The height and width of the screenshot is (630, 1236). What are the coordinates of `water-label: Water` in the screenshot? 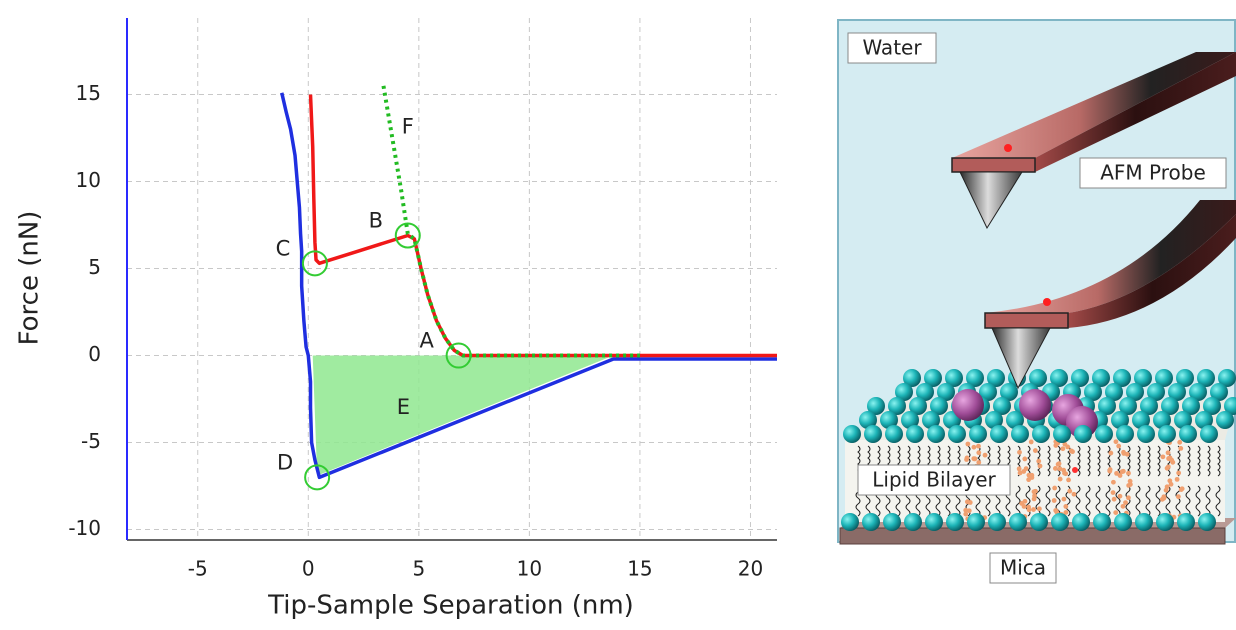 It's located at (892, 48).